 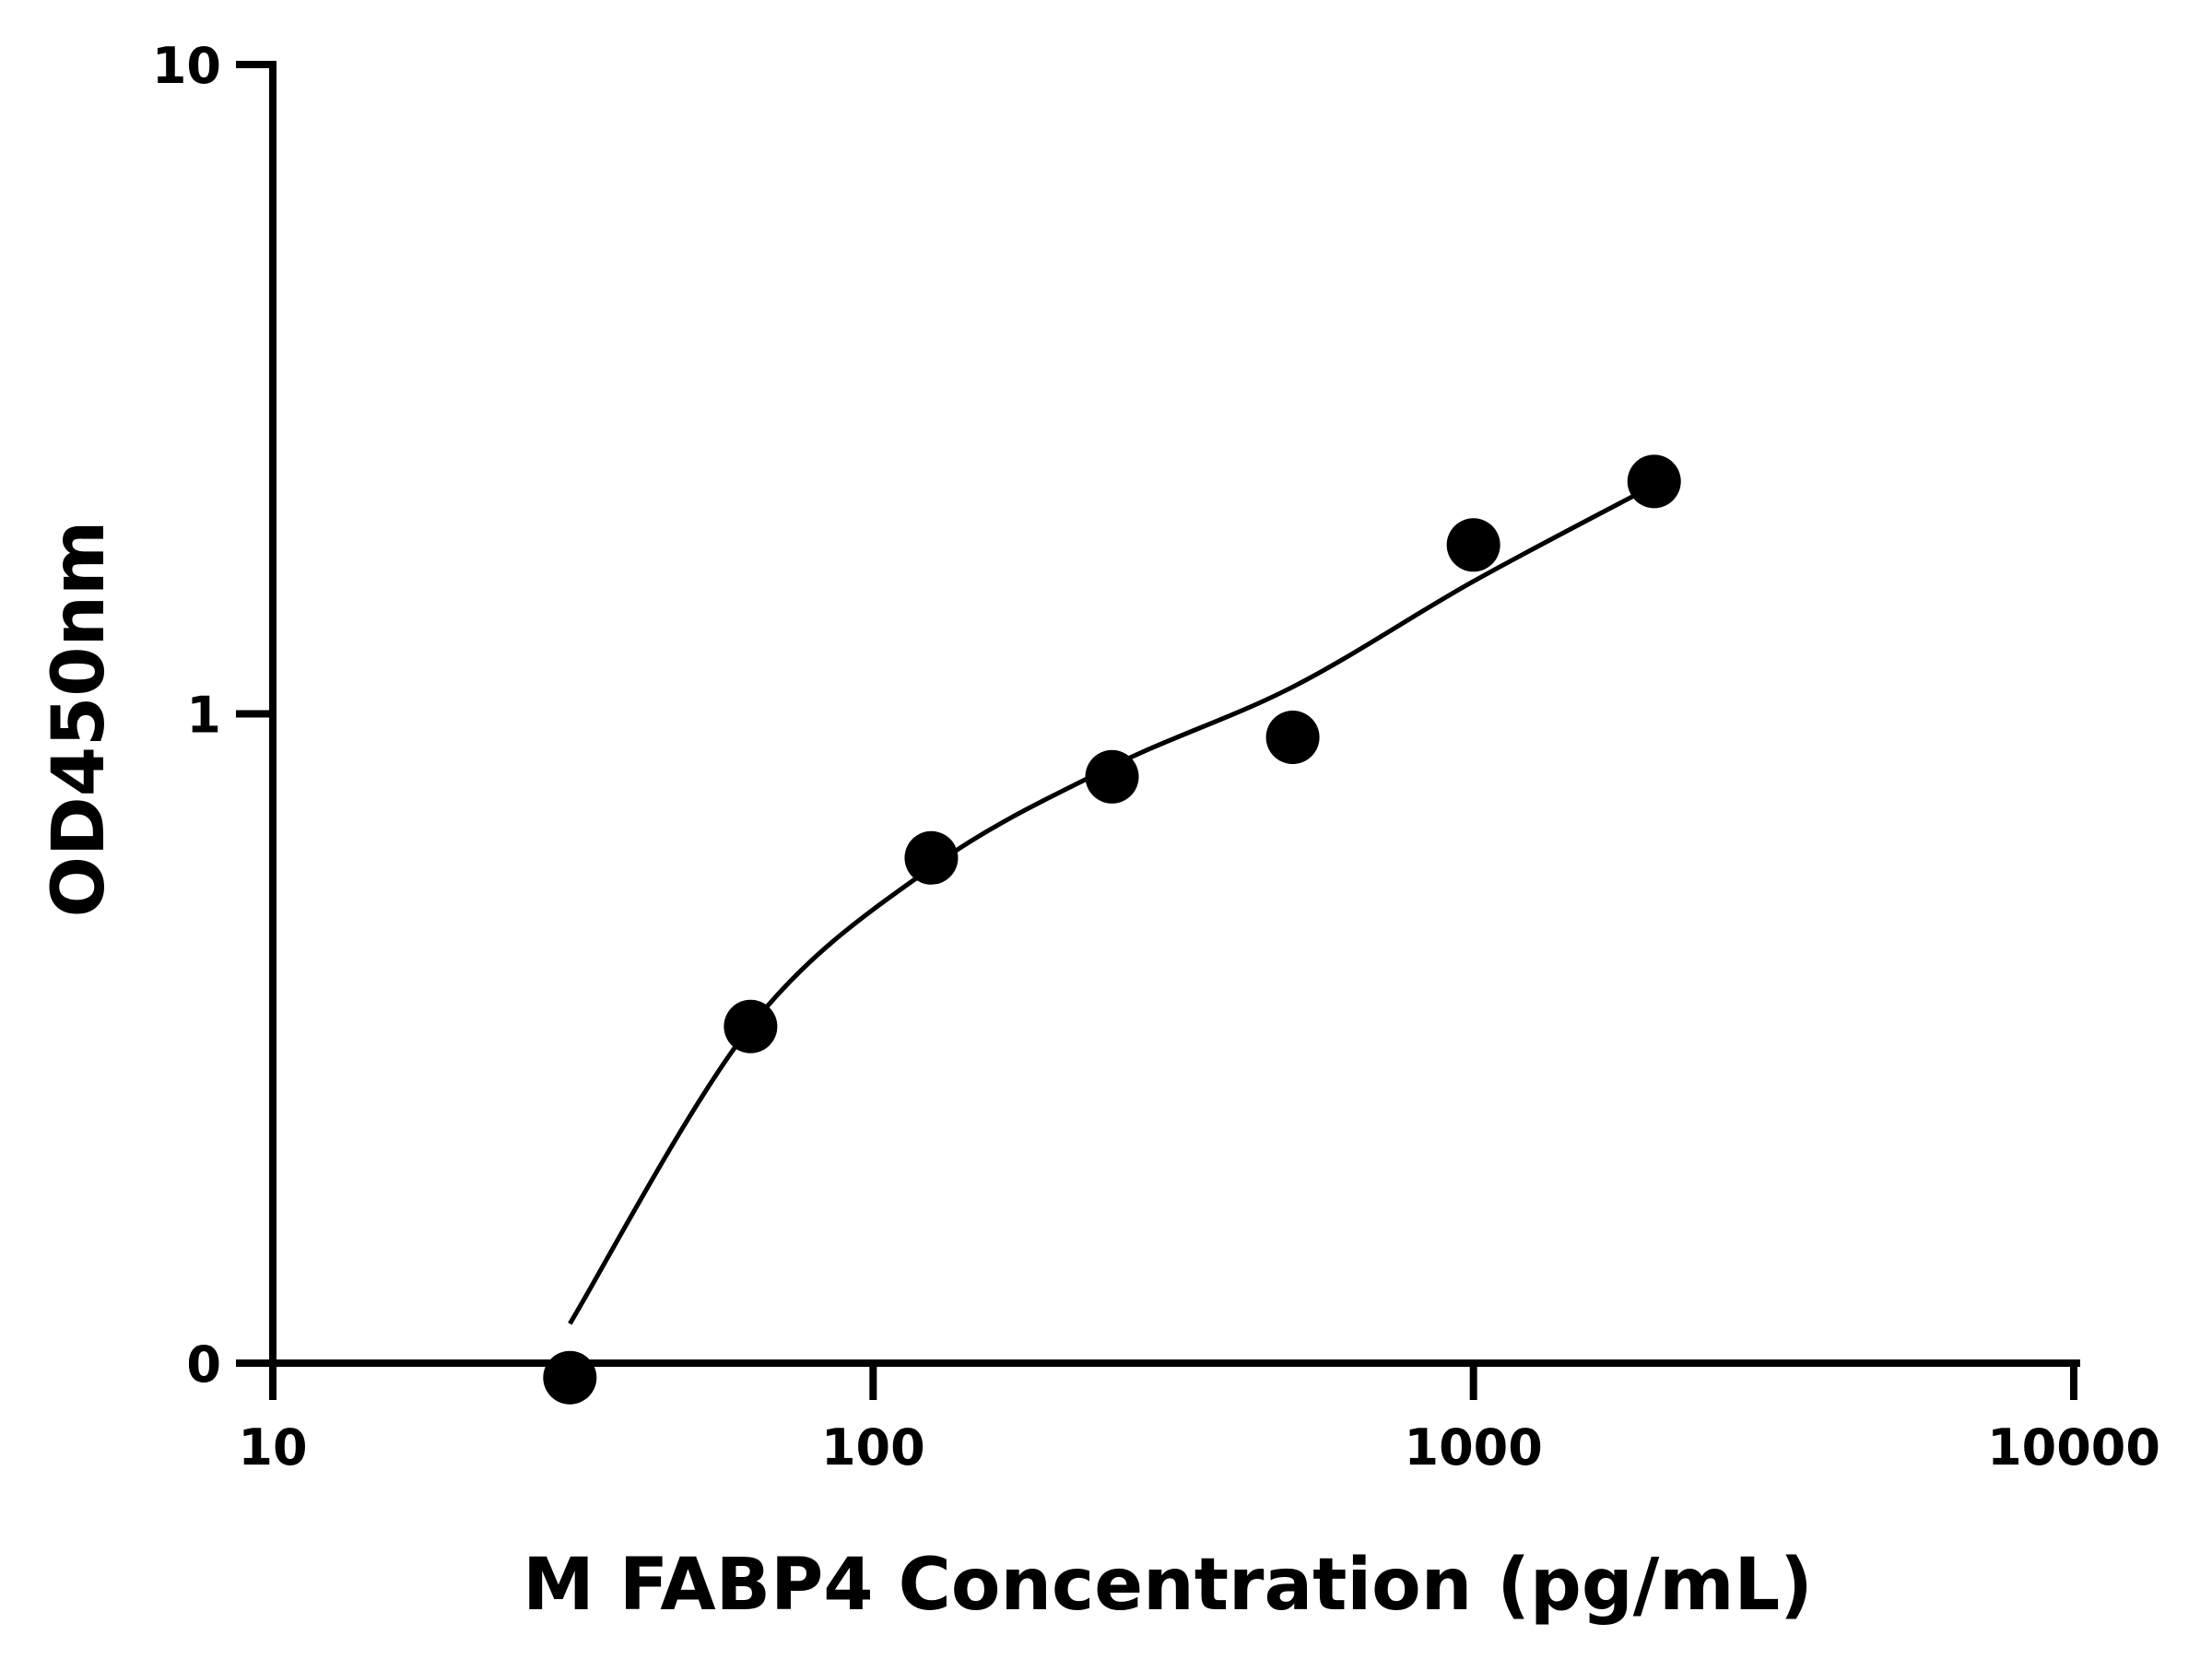 What do you see at coordinates (1474, 1447) in the screenshot?
I see `x-tick-label: 1000` at bounding box center [1474, 1447].